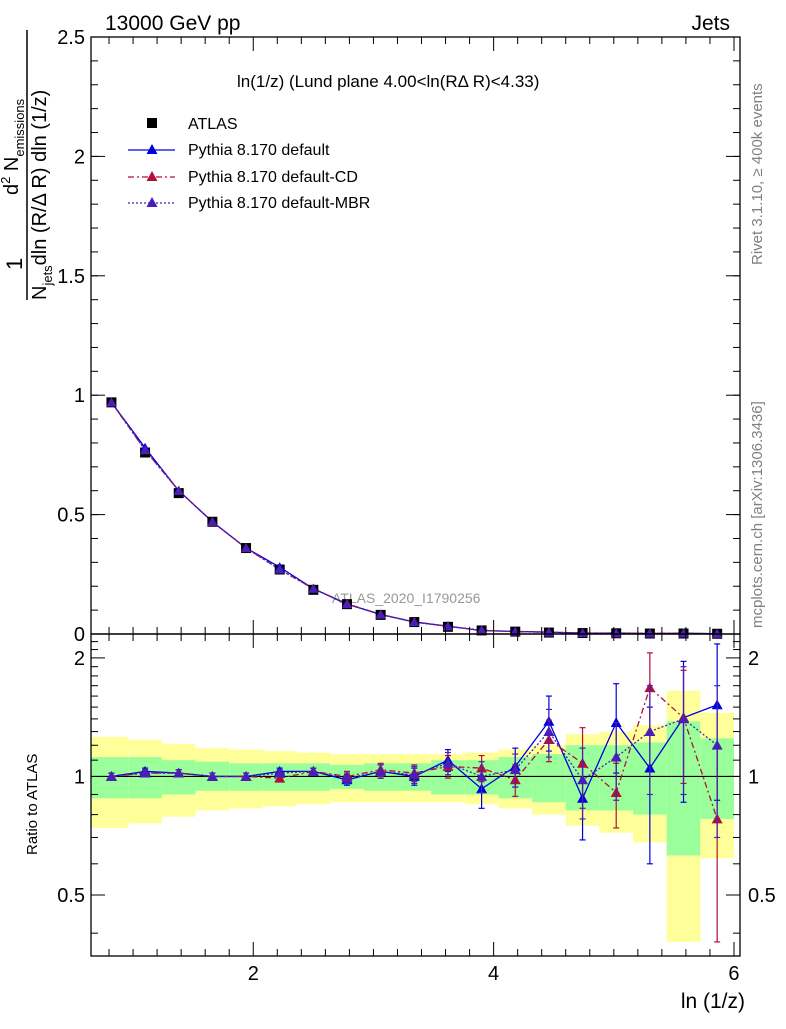 This screenshot has height=1029, width=786. Describe the element at coordinates (713, 1001) in the screenshot. I see `x-axis-label: ln (1/z)` at that location.